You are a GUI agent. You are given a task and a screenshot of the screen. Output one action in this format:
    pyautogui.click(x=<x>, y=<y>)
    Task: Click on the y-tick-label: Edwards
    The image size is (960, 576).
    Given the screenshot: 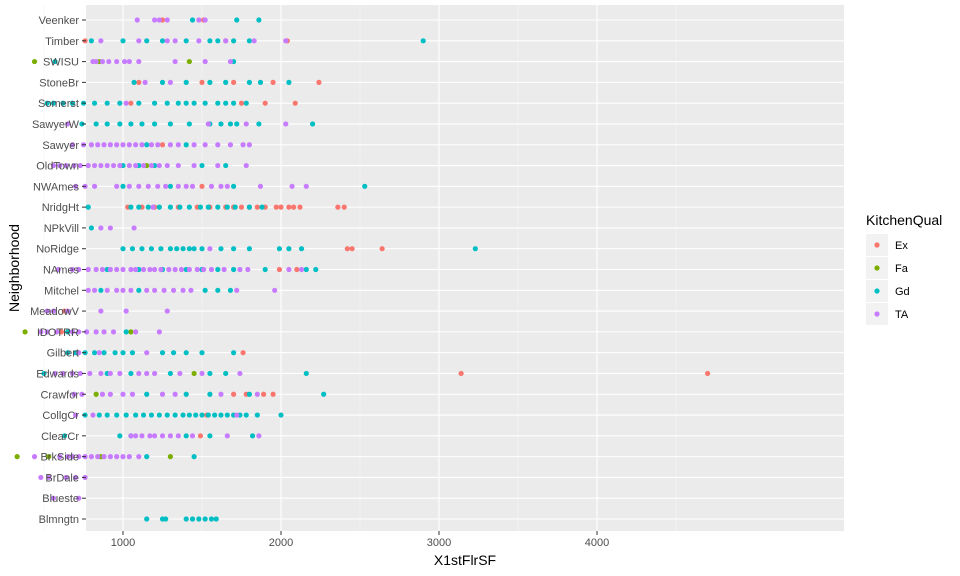 What is the action you would take?
    pyautogui.click(x=57, y=374)
    